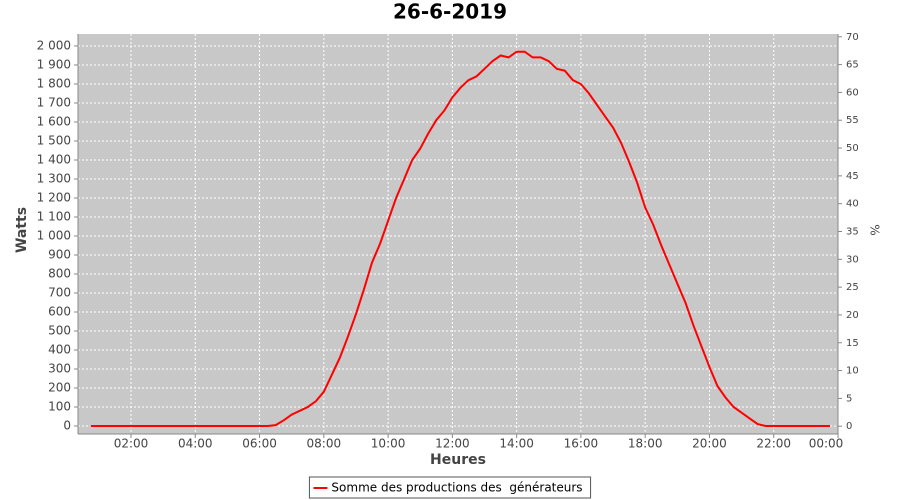 The image size is (900, 500). Describe the element at coordinates (59, 312) in the screenshot. I see `y-tick-label: 600` at that location.